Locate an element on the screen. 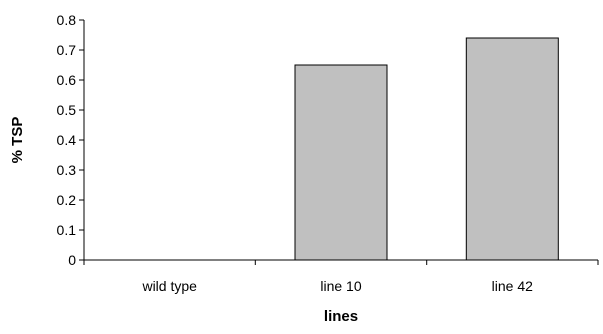 Image resolution: width=603 pixels, height=334 pixels. y-tick-label: 0.1 is located at coordinates (67, 230).